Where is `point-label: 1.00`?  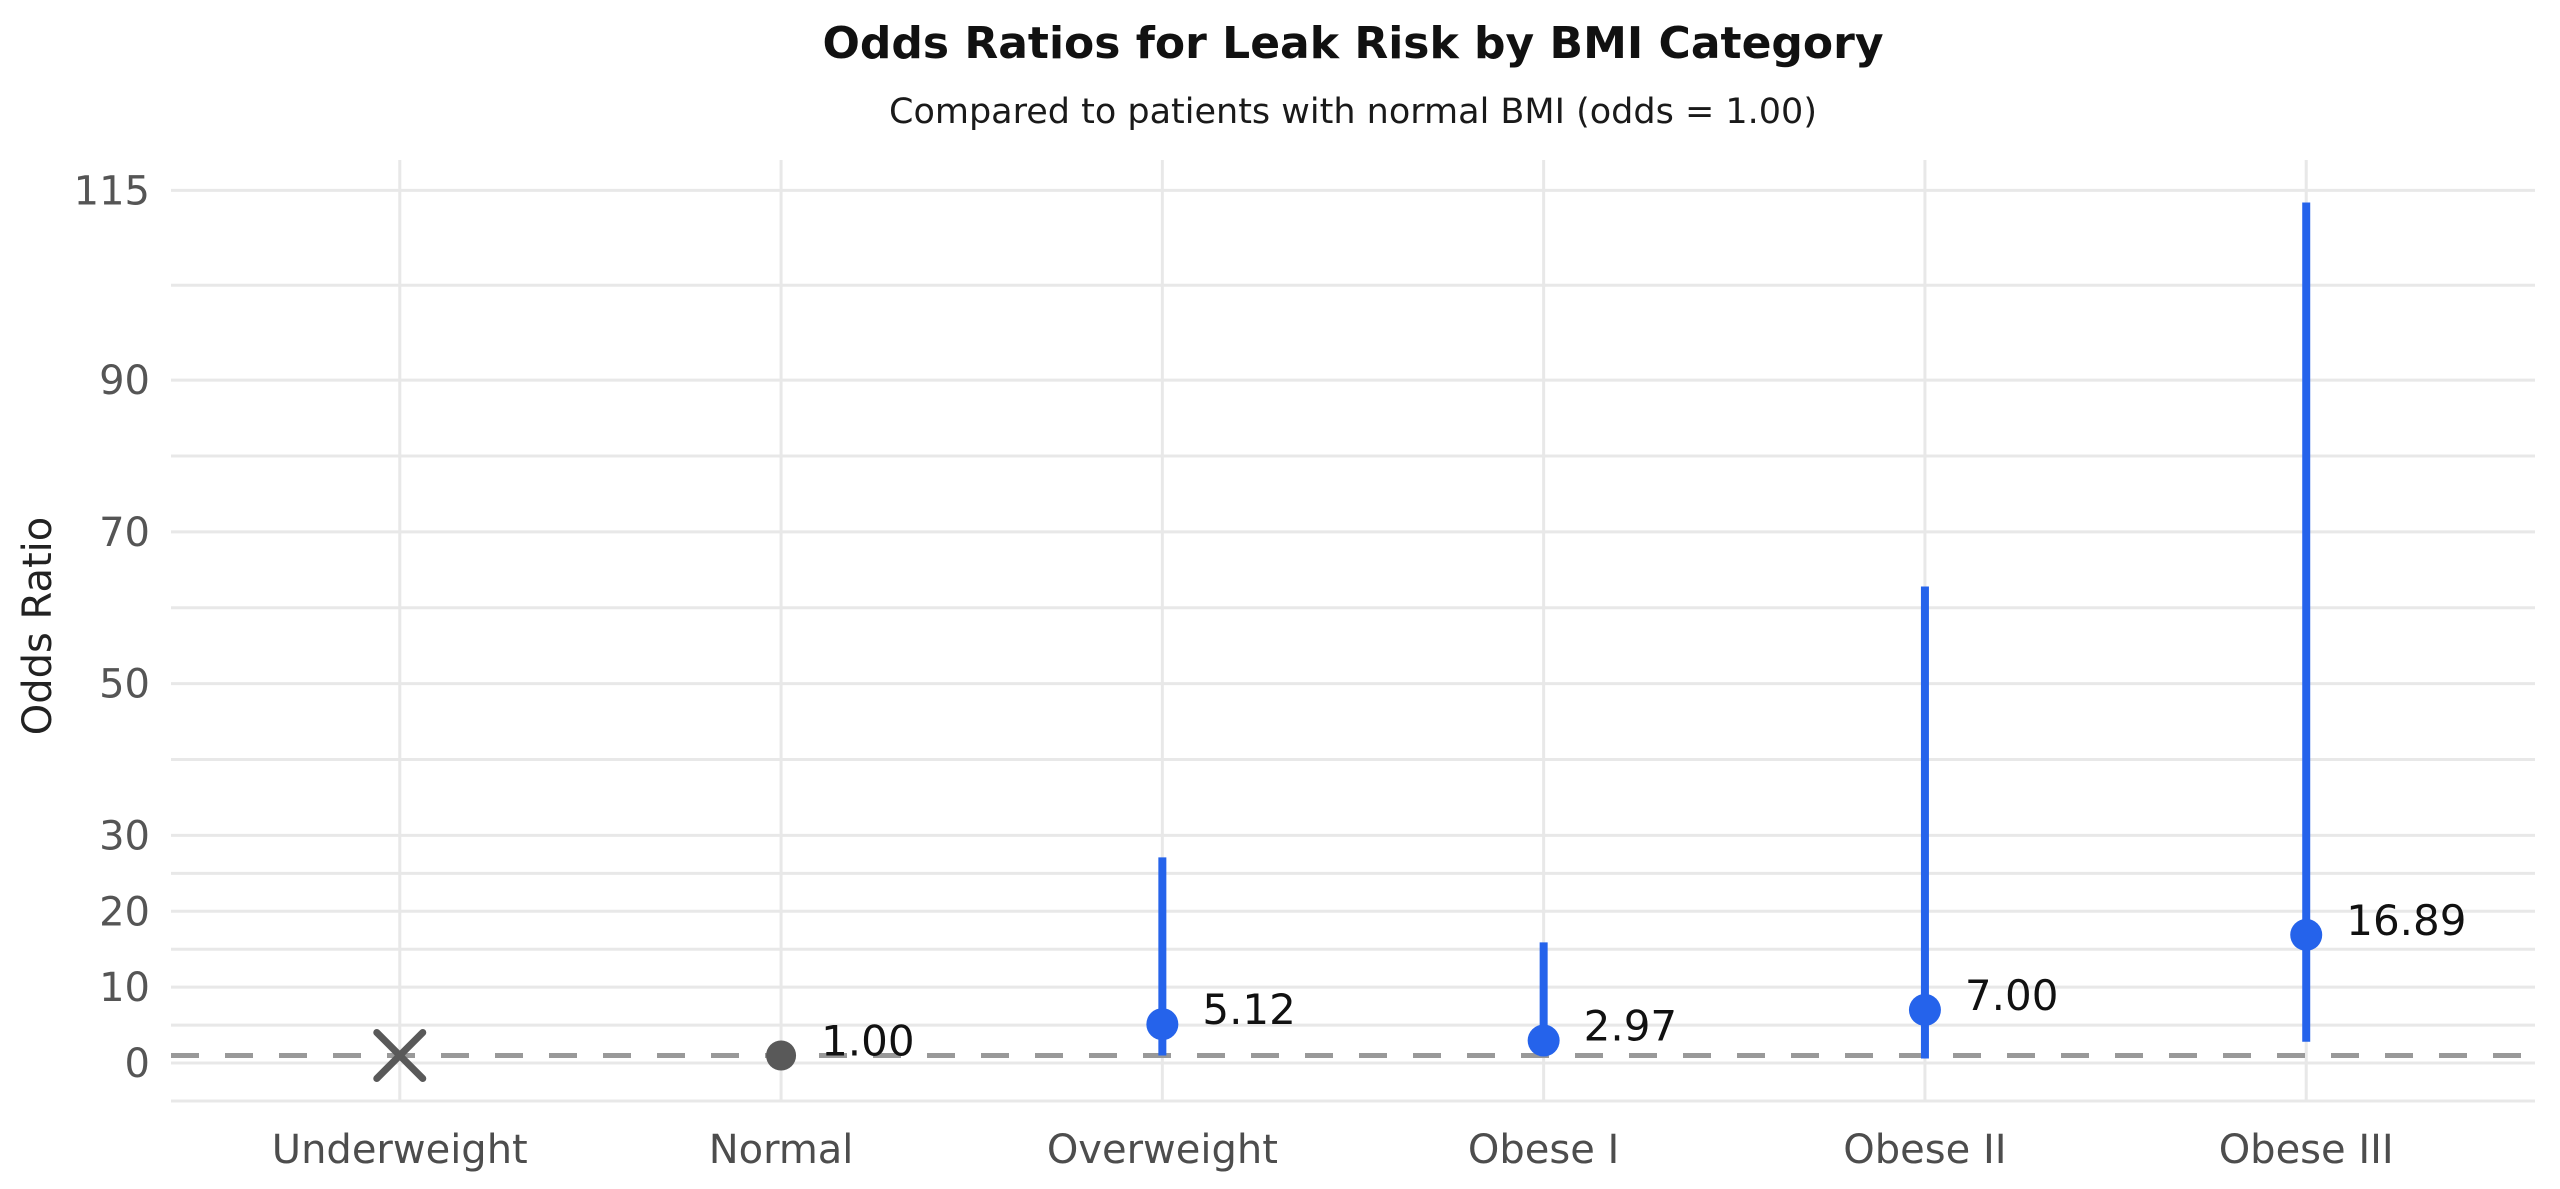 point-label: 1.00 is located at coordinates (868, 1040).